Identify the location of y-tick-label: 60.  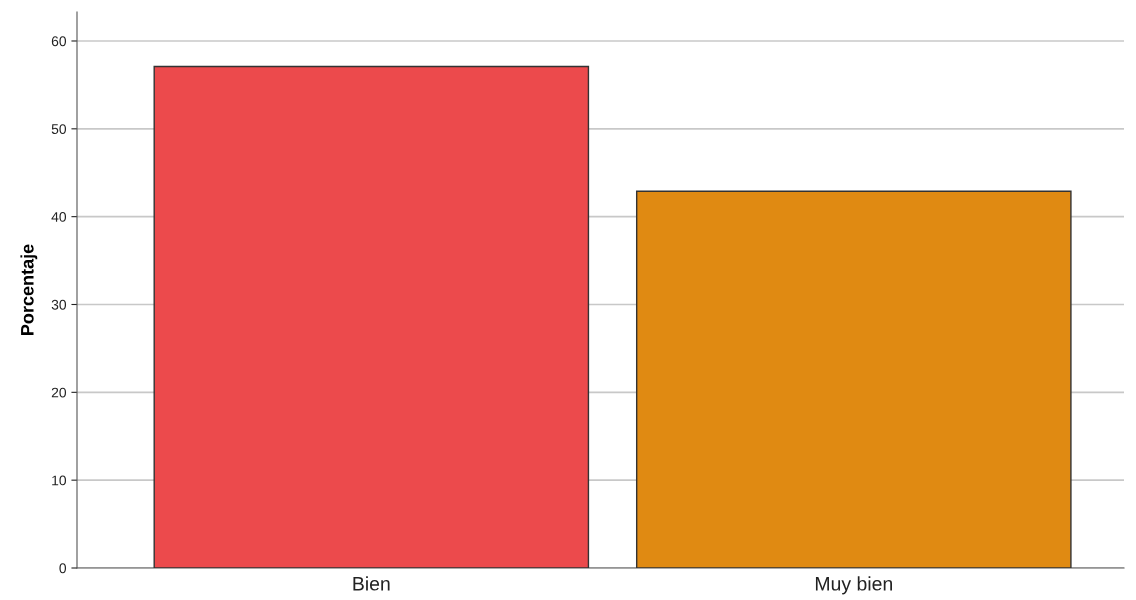
(59, 41).